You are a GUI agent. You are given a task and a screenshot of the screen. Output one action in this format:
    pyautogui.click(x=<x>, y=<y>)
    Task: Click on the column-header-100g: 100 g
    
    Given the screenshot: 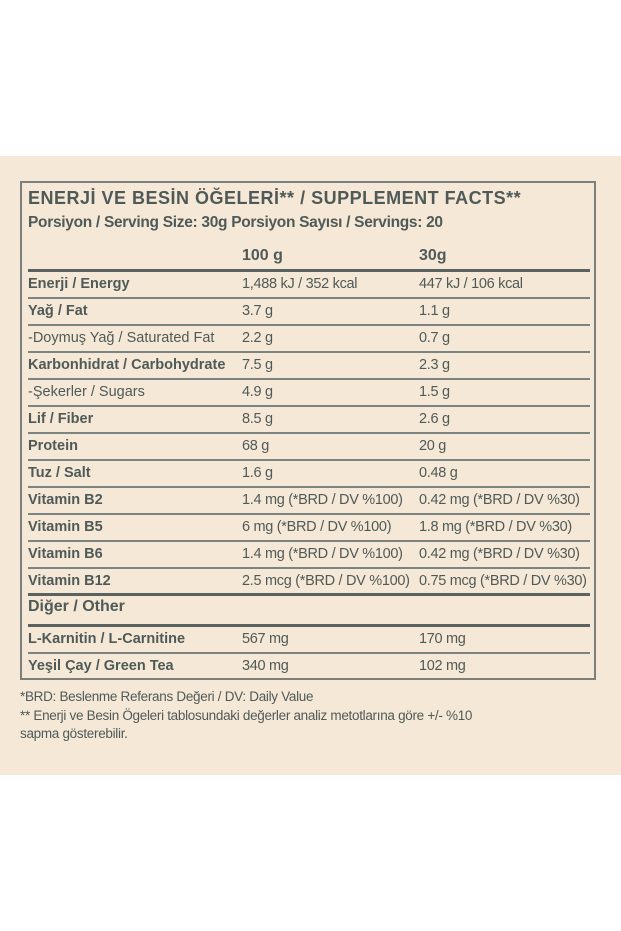 What is the action you would take?
    pyautogui.click(x=262, y=255)
    